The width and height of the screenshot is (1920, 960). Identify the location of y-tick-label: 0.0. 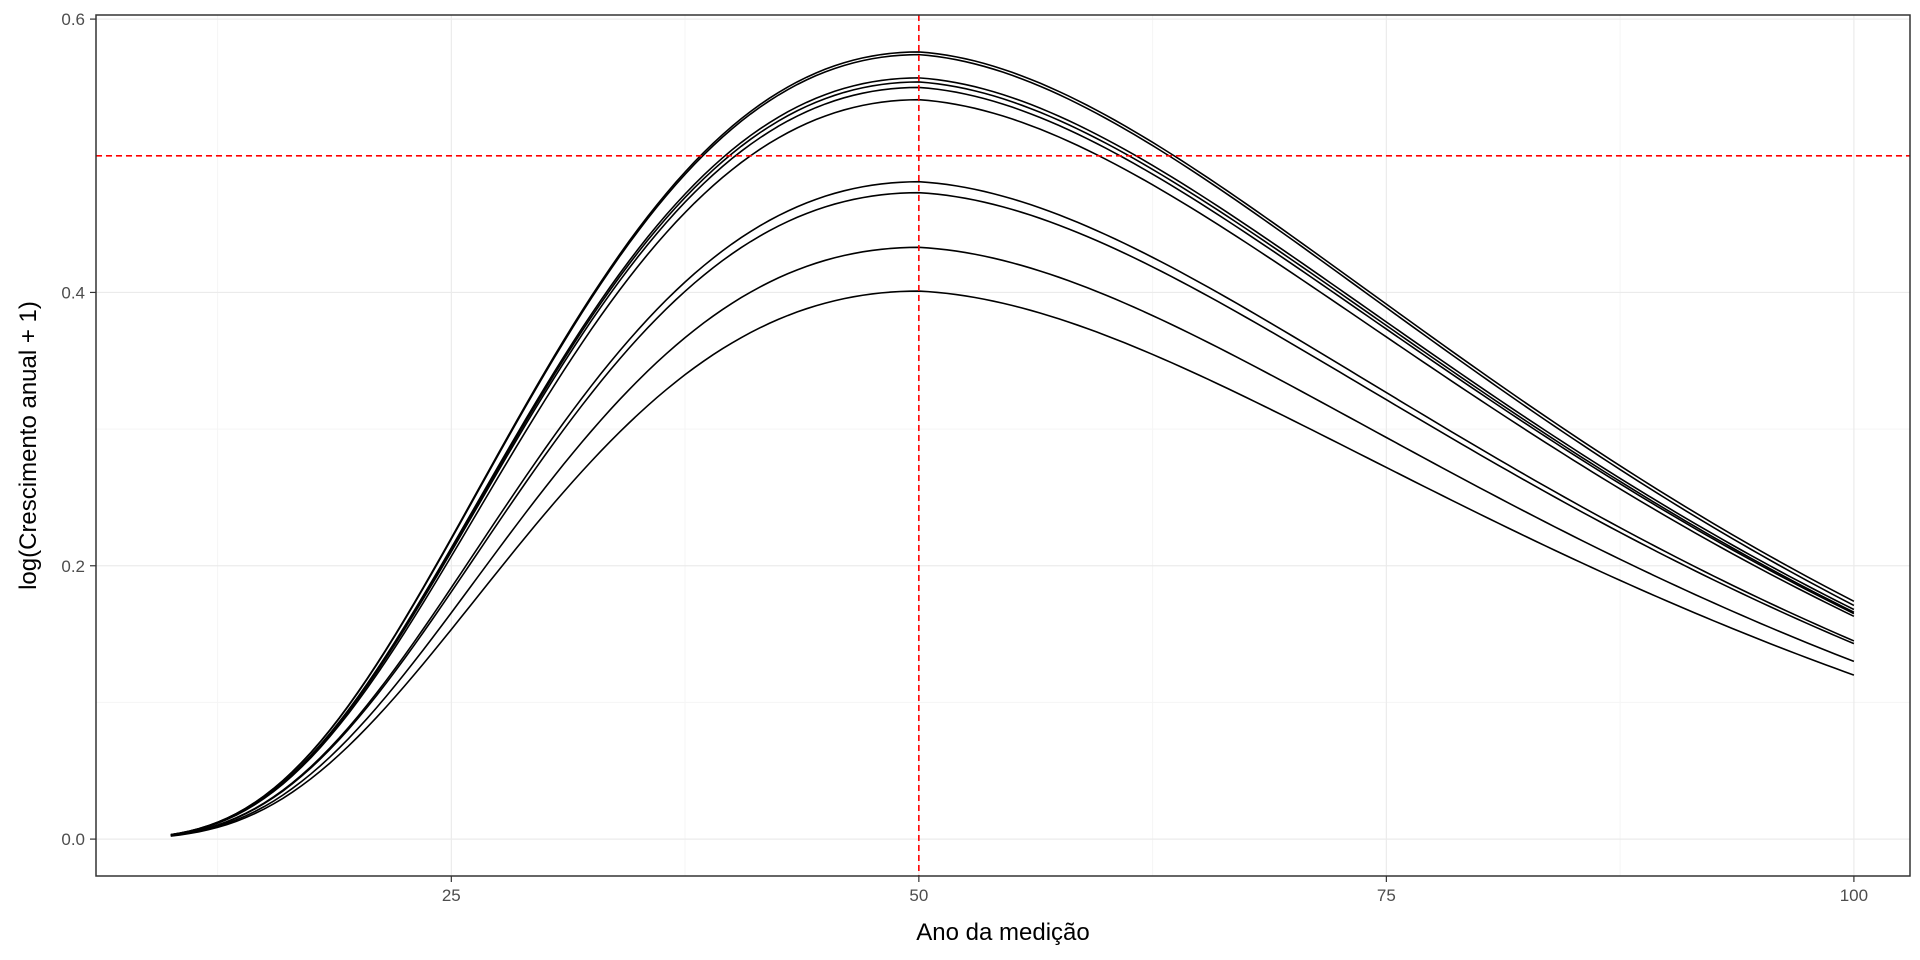
(73, 839).